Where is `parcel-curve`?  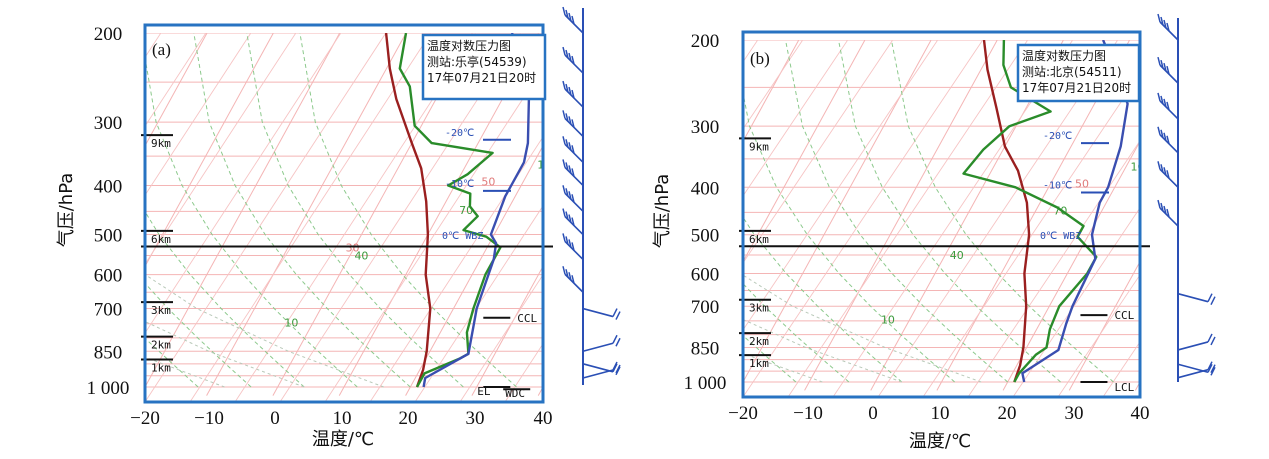 parcel-curve is located at coordinates (1006, 211).